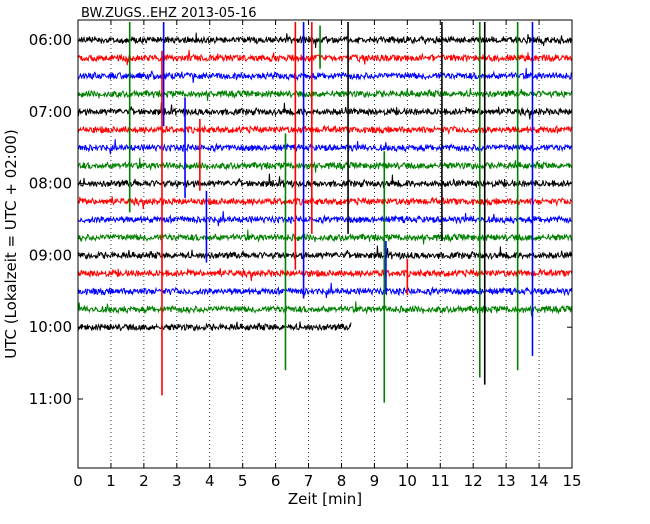  I want to click on x-tick-label: 1, so click(111, 481).